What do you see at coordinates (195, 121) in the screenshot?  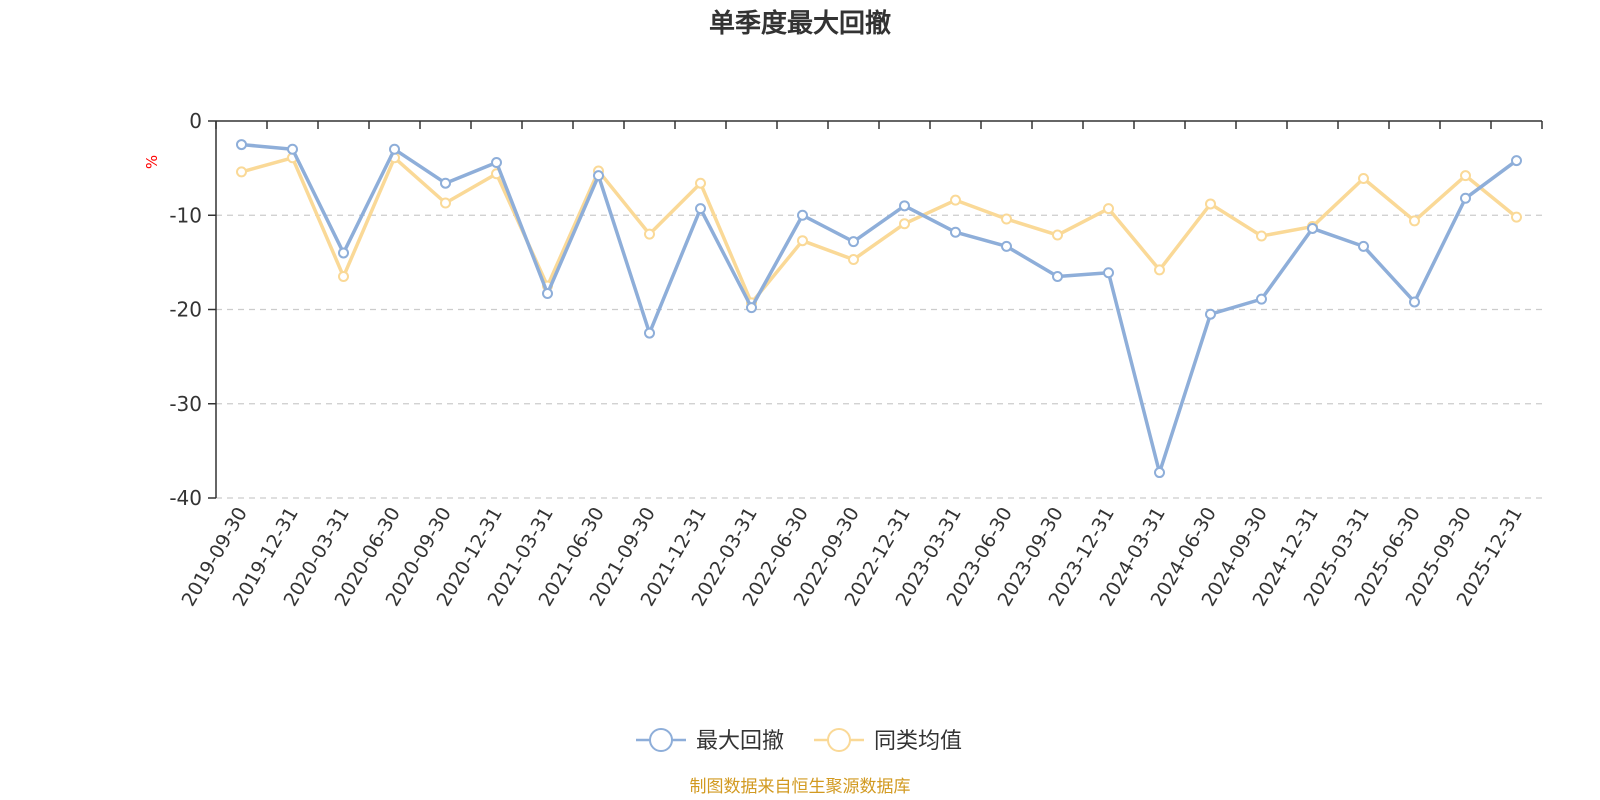 I see `y-tick-label: 0` at bounding box center [195, 121].